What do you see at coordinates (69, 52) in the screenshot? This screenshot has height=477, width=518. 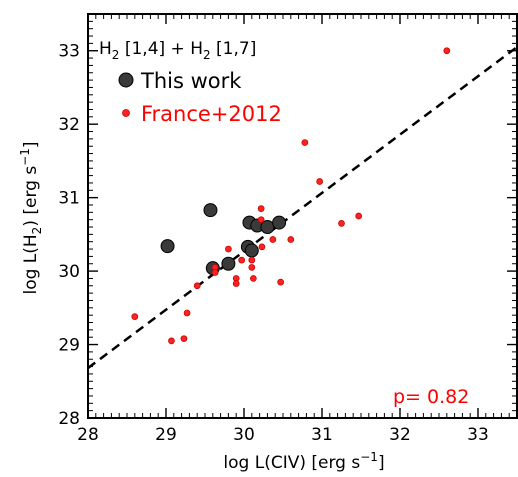 I see `y-tick-label: 33` at bounding box center [69, 52].